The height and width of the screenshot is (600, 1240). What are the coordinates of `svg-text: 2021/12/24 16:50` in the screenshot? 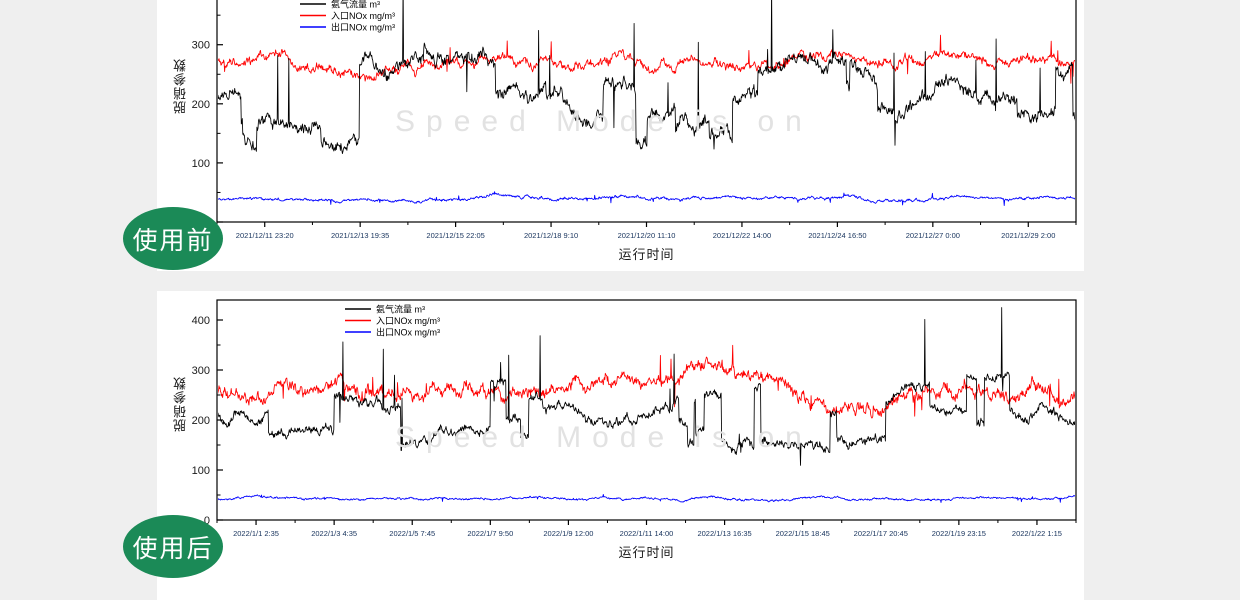 It's located at (837, 235).